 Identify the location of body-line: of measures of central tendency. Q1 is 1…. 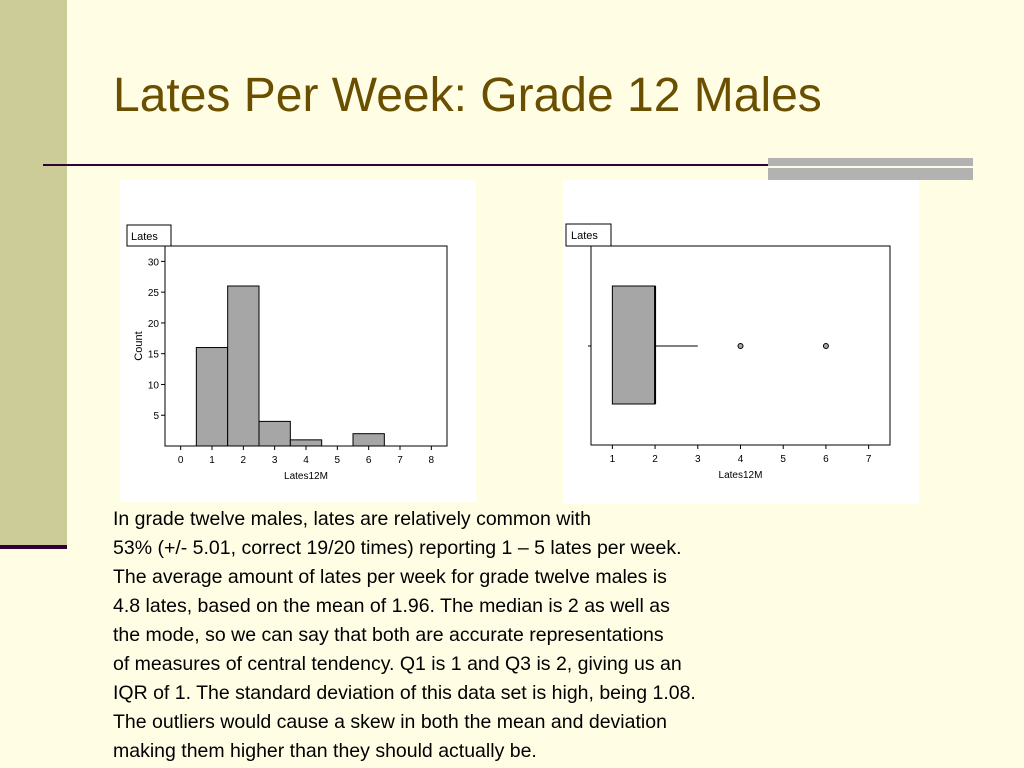
(397, 664).